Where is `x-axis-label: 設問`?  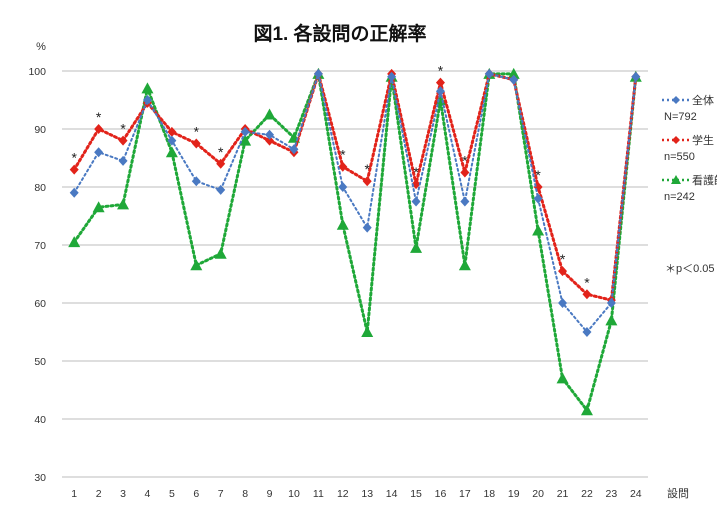
x-axis-label: 設問 is located at coordinates (678, 493).